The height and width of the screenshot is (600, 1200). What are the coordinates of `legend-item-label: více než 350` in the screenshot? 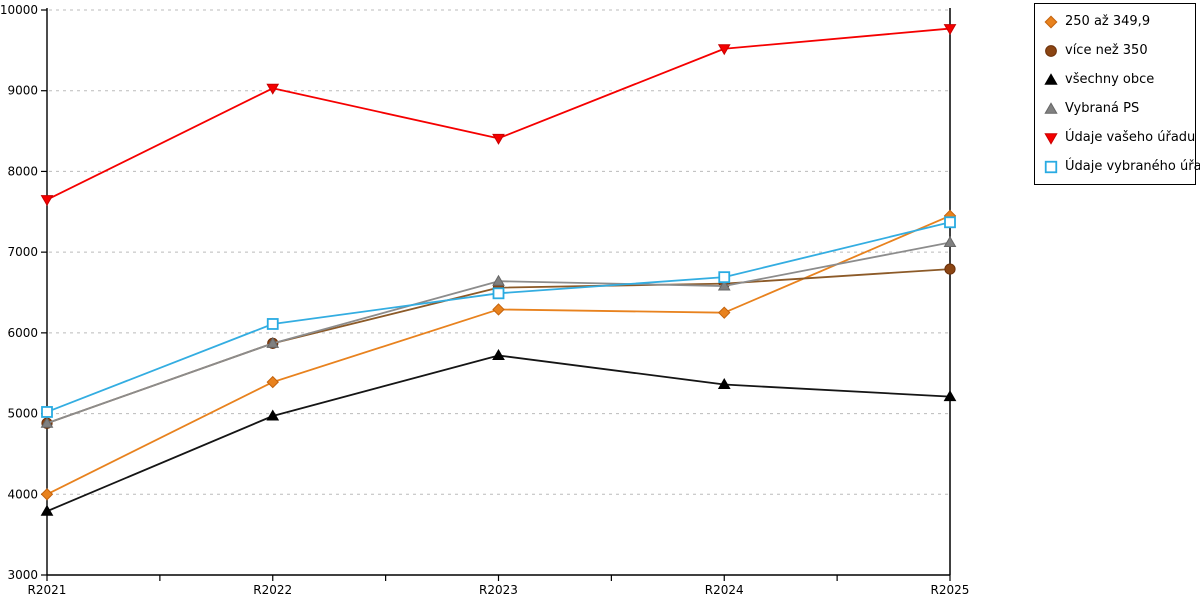 It's located at (1106, 50).